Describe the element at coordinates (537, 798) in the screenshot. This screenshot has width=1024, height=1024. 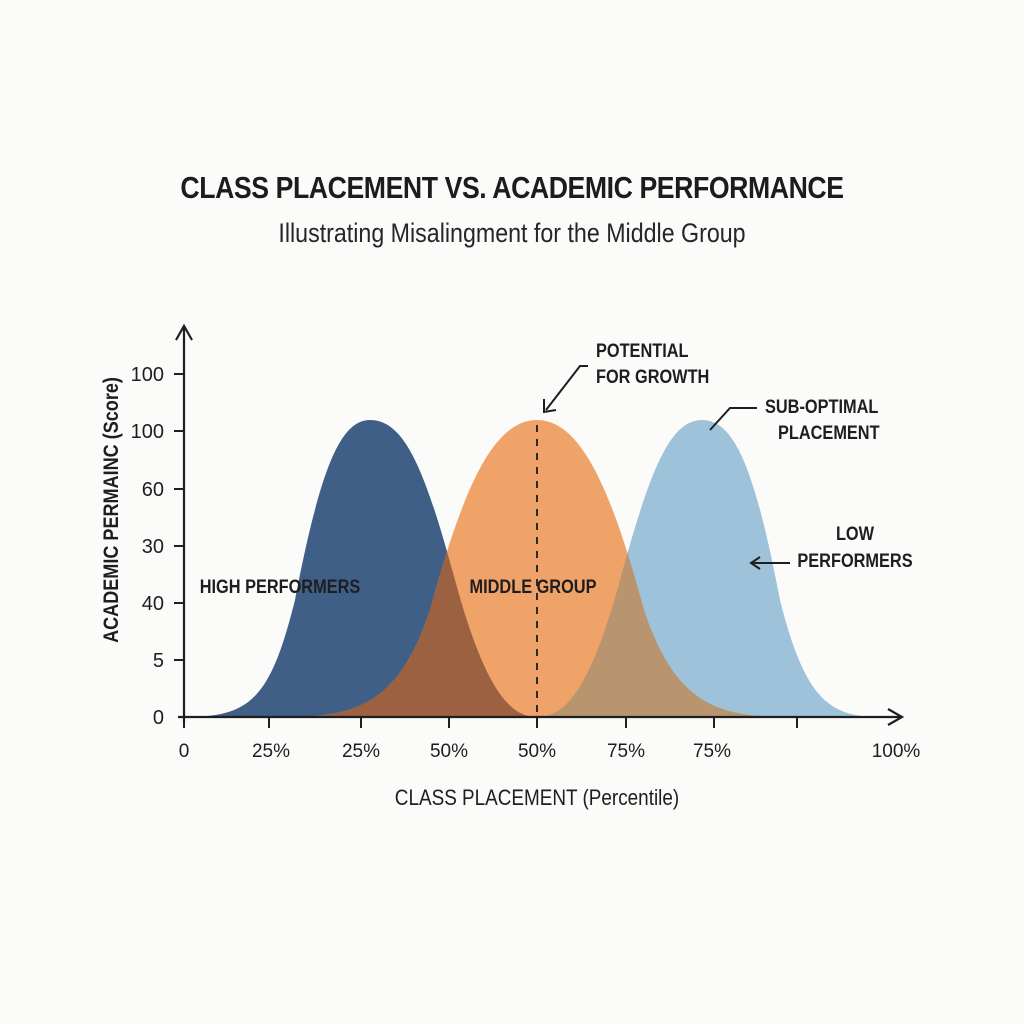
I see `x-axis-title: CLASS PLACEMENT (Percentile)` at that location.